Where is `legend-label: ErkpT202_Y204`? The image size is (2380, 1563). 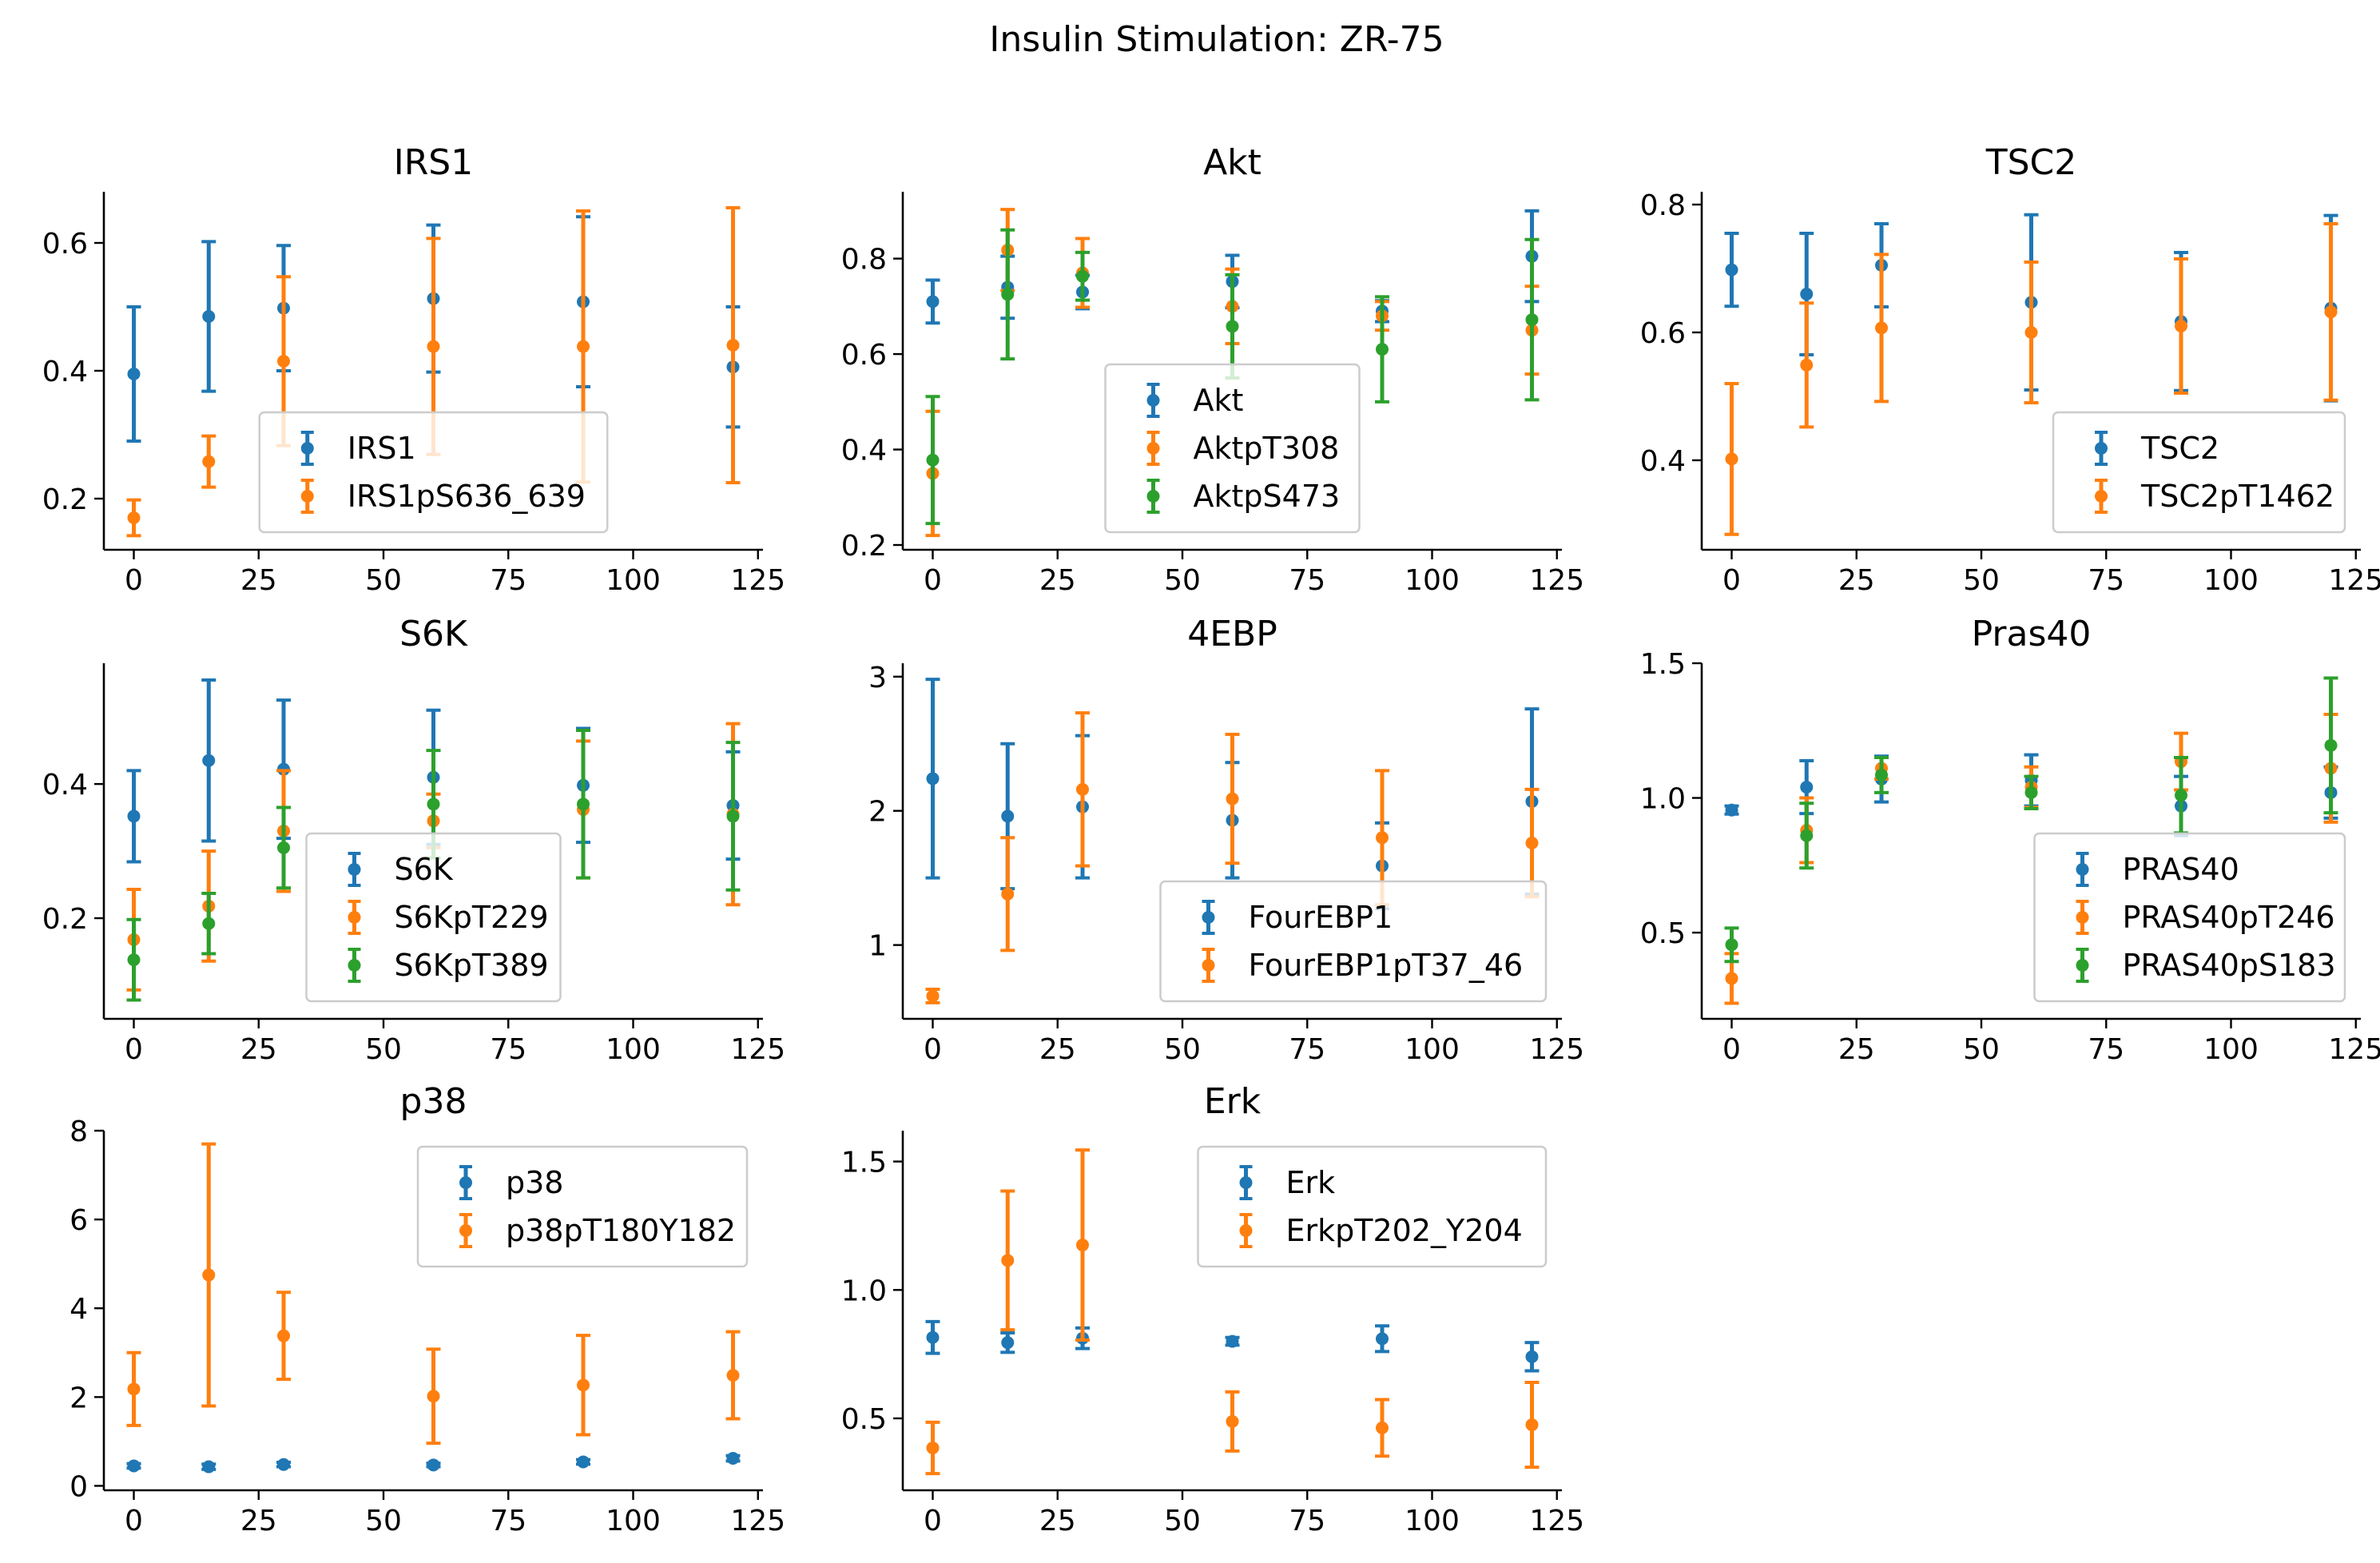 legend-label: ErkpT202_Y204 is located at coordinates (1404, 1231).